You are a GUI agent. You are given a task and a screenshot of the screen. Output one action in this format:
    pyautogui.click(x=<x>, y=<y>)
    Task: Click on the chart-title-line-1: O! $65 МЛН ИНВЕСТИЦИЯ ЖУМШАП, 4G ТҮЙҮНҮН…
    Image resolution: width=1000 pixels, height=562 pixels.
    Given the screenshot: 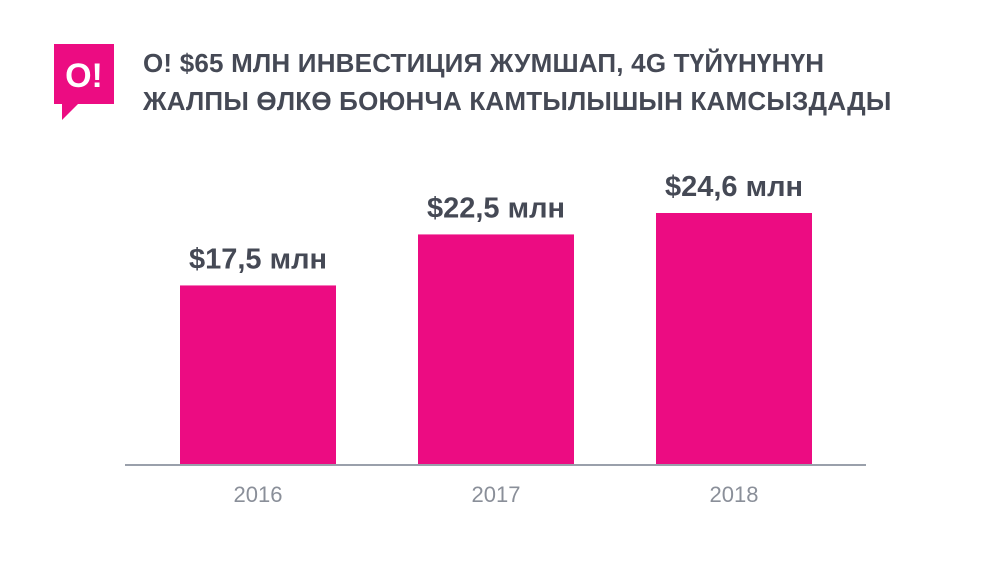 What is the action you would take?
    pyautogui.click(x=484, y=63)
    